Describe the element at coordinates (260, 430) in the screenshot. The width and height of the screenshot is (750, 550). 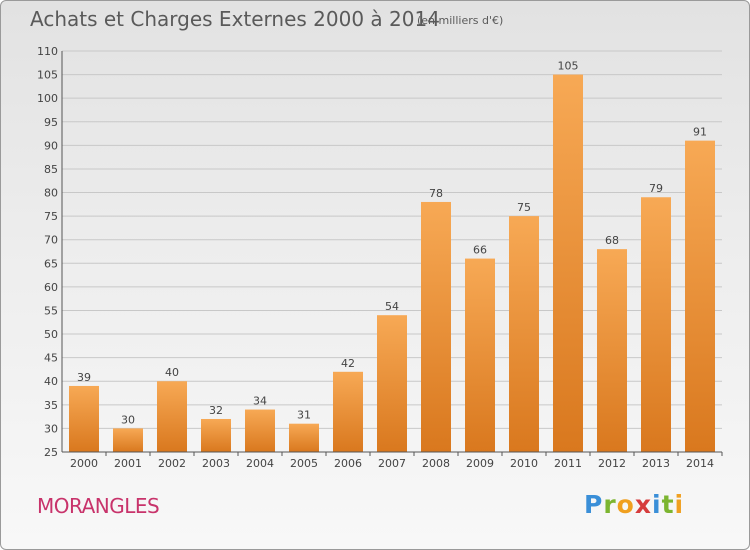
I see `bar-2004` at that location.